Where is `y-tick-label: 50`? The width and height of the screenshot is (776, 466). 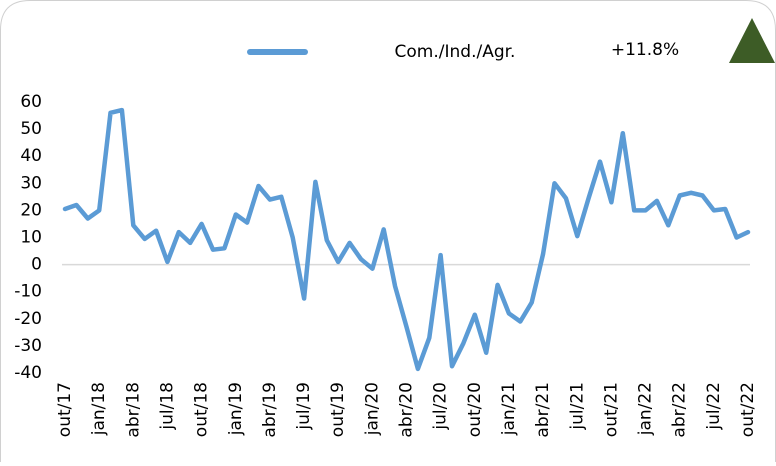
y-tick-label: 50 is located at coordinates (31, 129).